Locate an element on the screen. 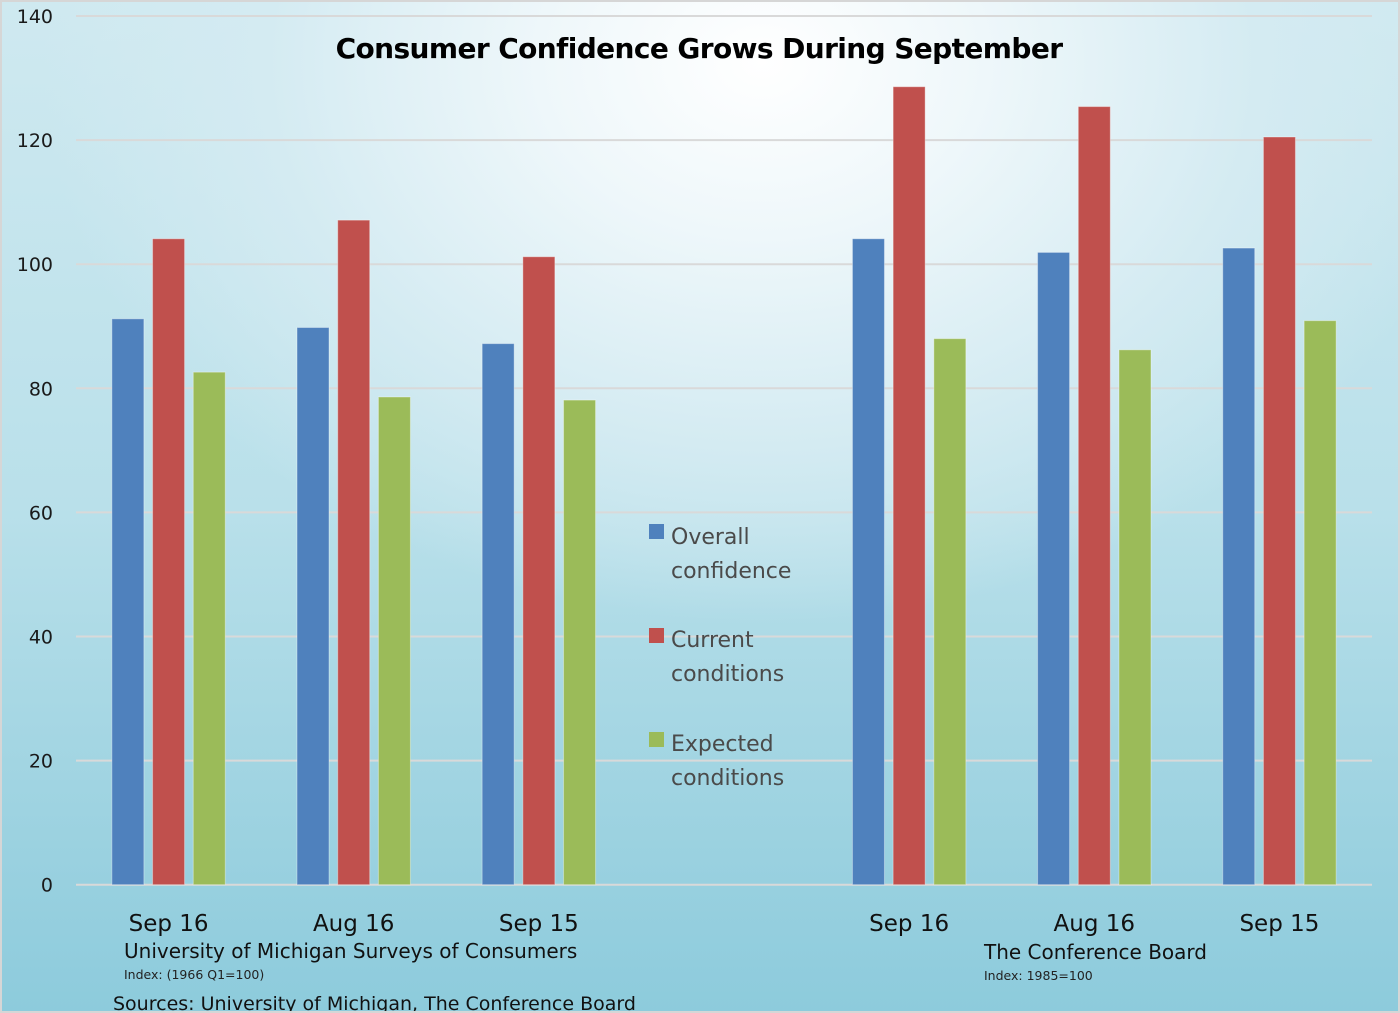 This screenshot has width=1400, height=1013. legend-label-expected-line1: Expected is located at coordinates (722, 744).